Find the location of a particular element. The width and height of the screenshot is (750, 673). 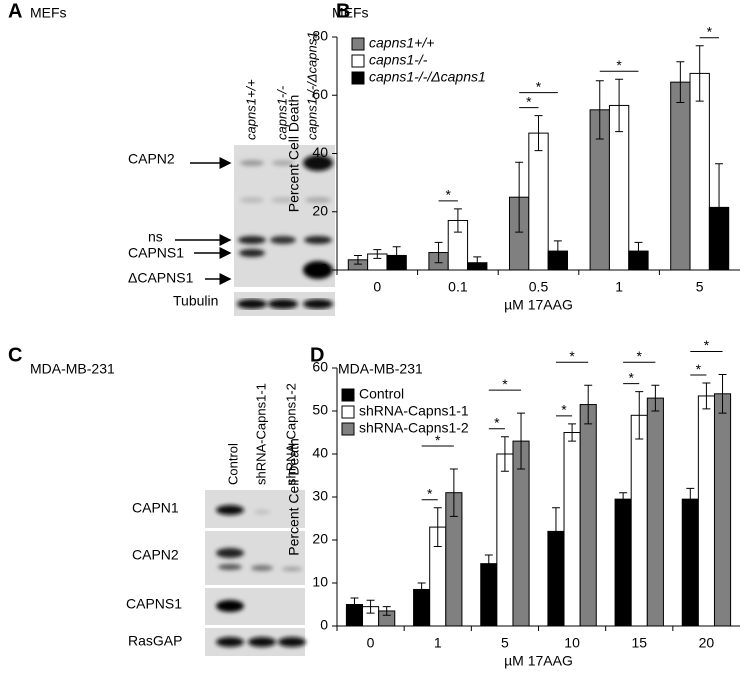

chart-title: MDA-MB-231 is located at coordinates (380, 369).